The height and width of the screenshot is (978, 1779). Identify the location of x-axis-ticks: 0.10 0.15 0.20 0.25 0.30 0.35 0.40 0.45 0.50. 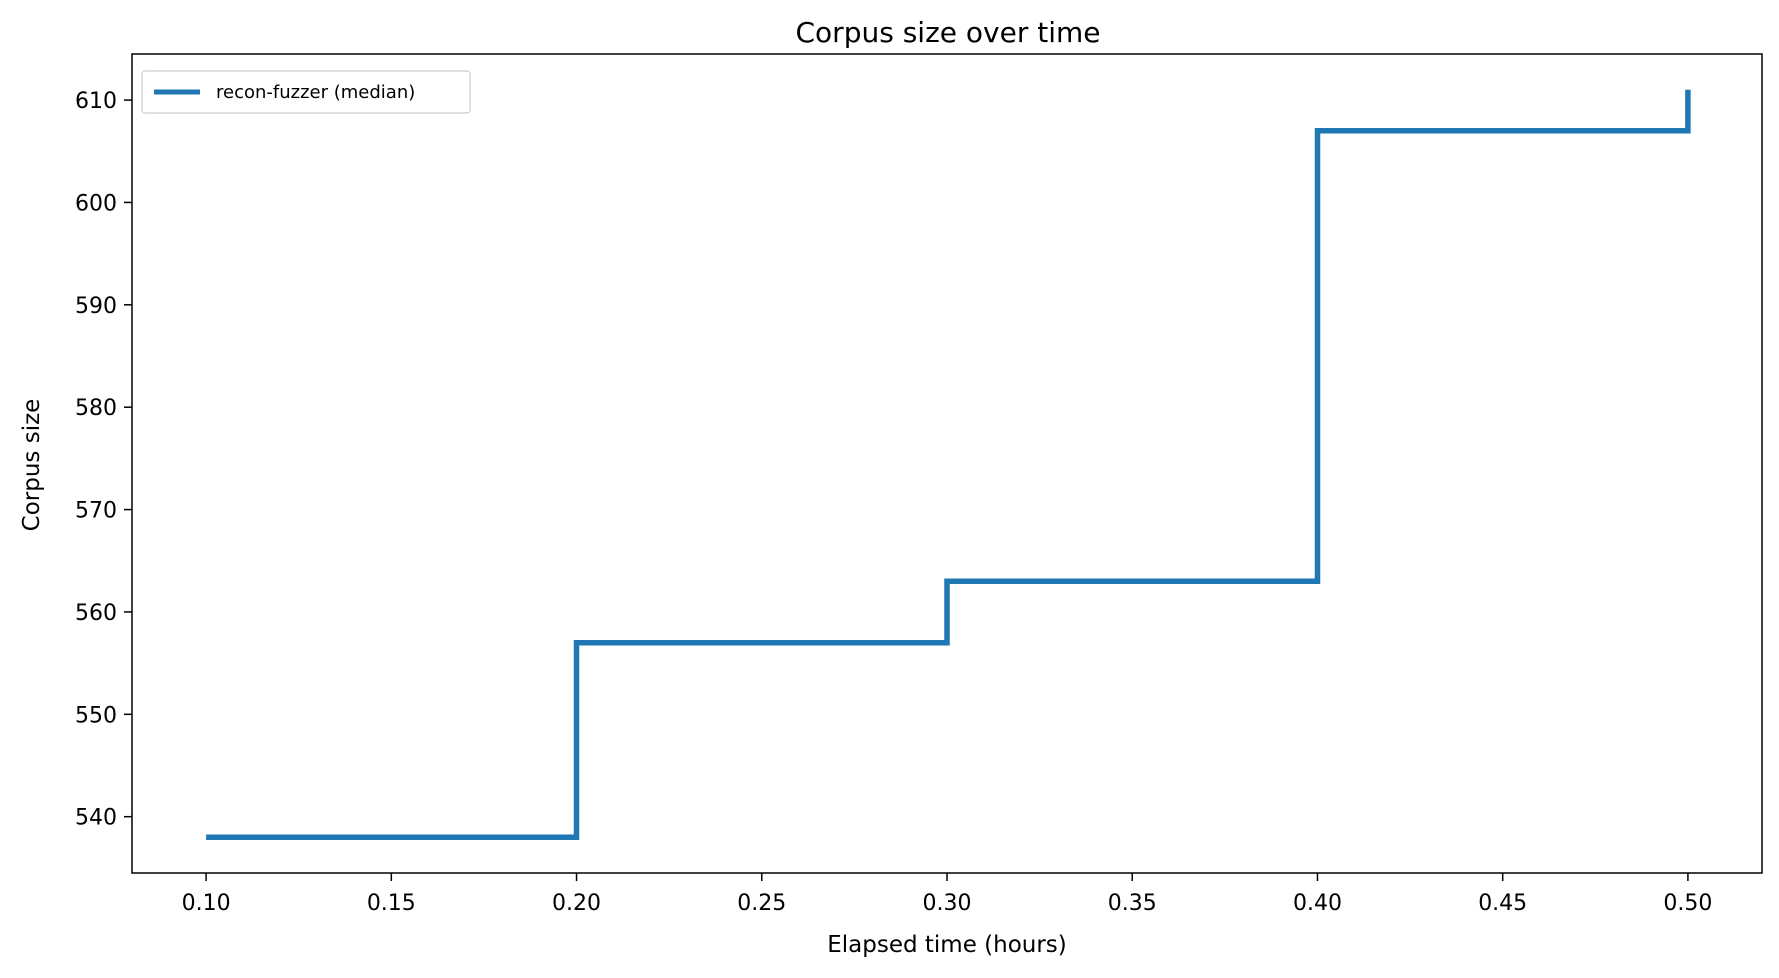
(947, 894).